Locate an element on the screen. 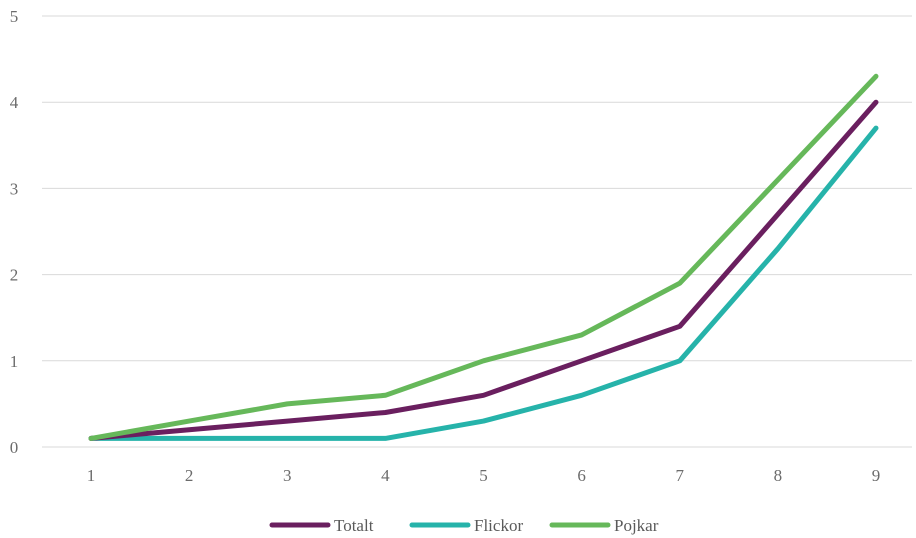  legend-label: Totalt is located at coordinates (354, 525).